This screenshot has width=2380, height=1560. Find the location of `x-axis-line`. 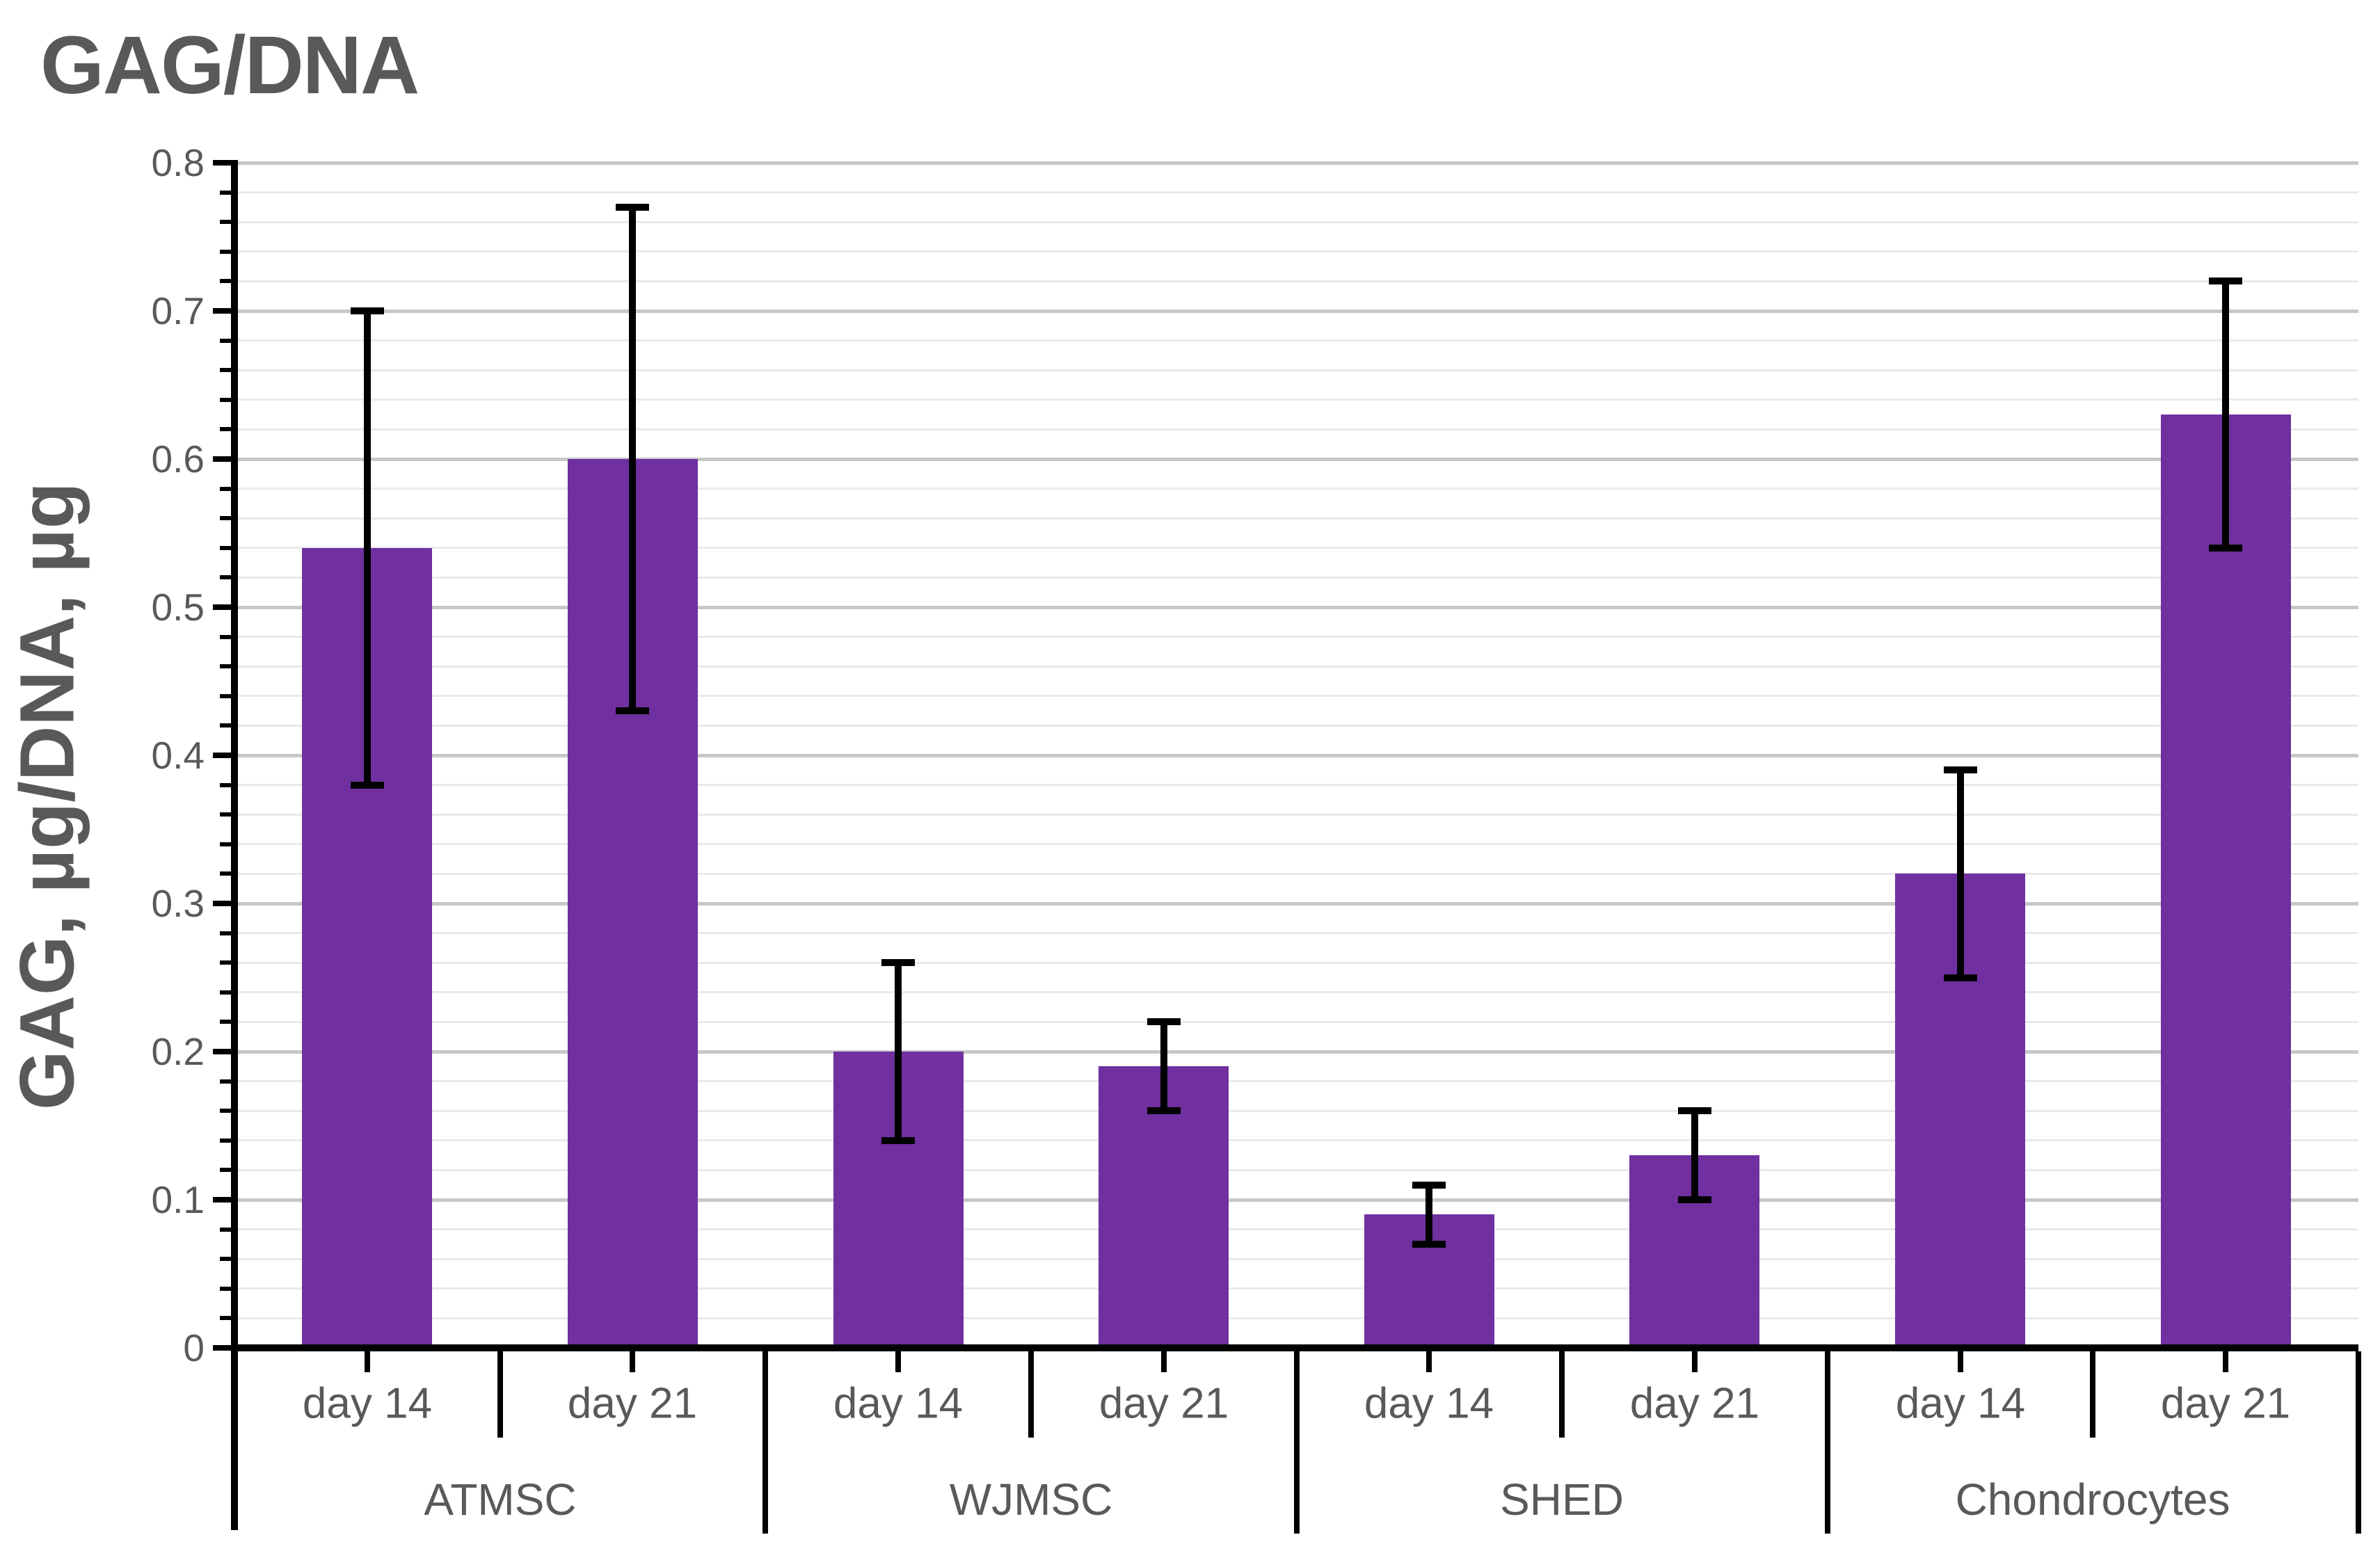

x-axis-line is located at coordinates (1294, 1347).